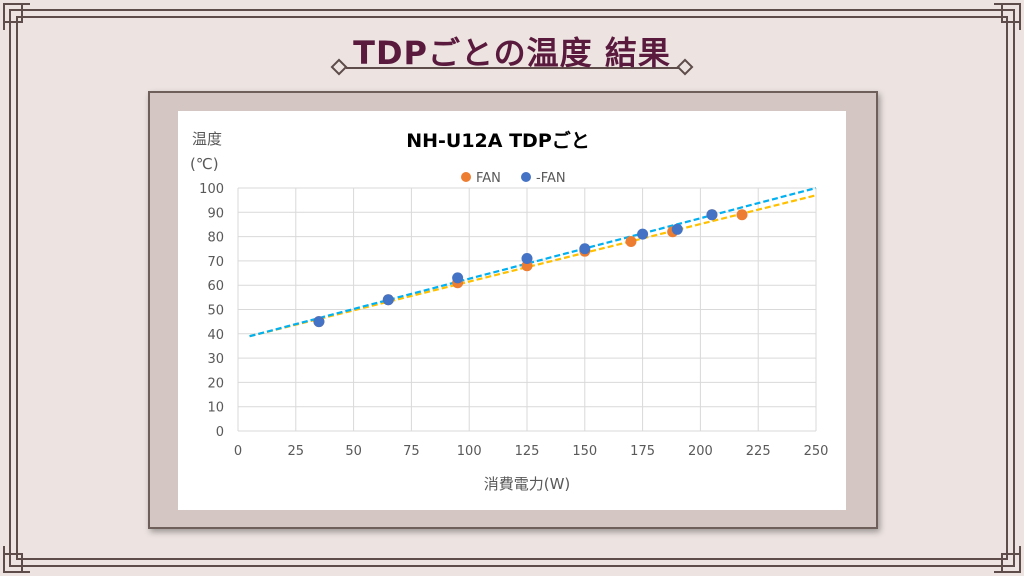 The height and width of the screenshot is (576, 1024). What do you see at coordinates (469, 451) in the screenshot?
I see `x-tick-label: 100` at bounding box center [469, 451].